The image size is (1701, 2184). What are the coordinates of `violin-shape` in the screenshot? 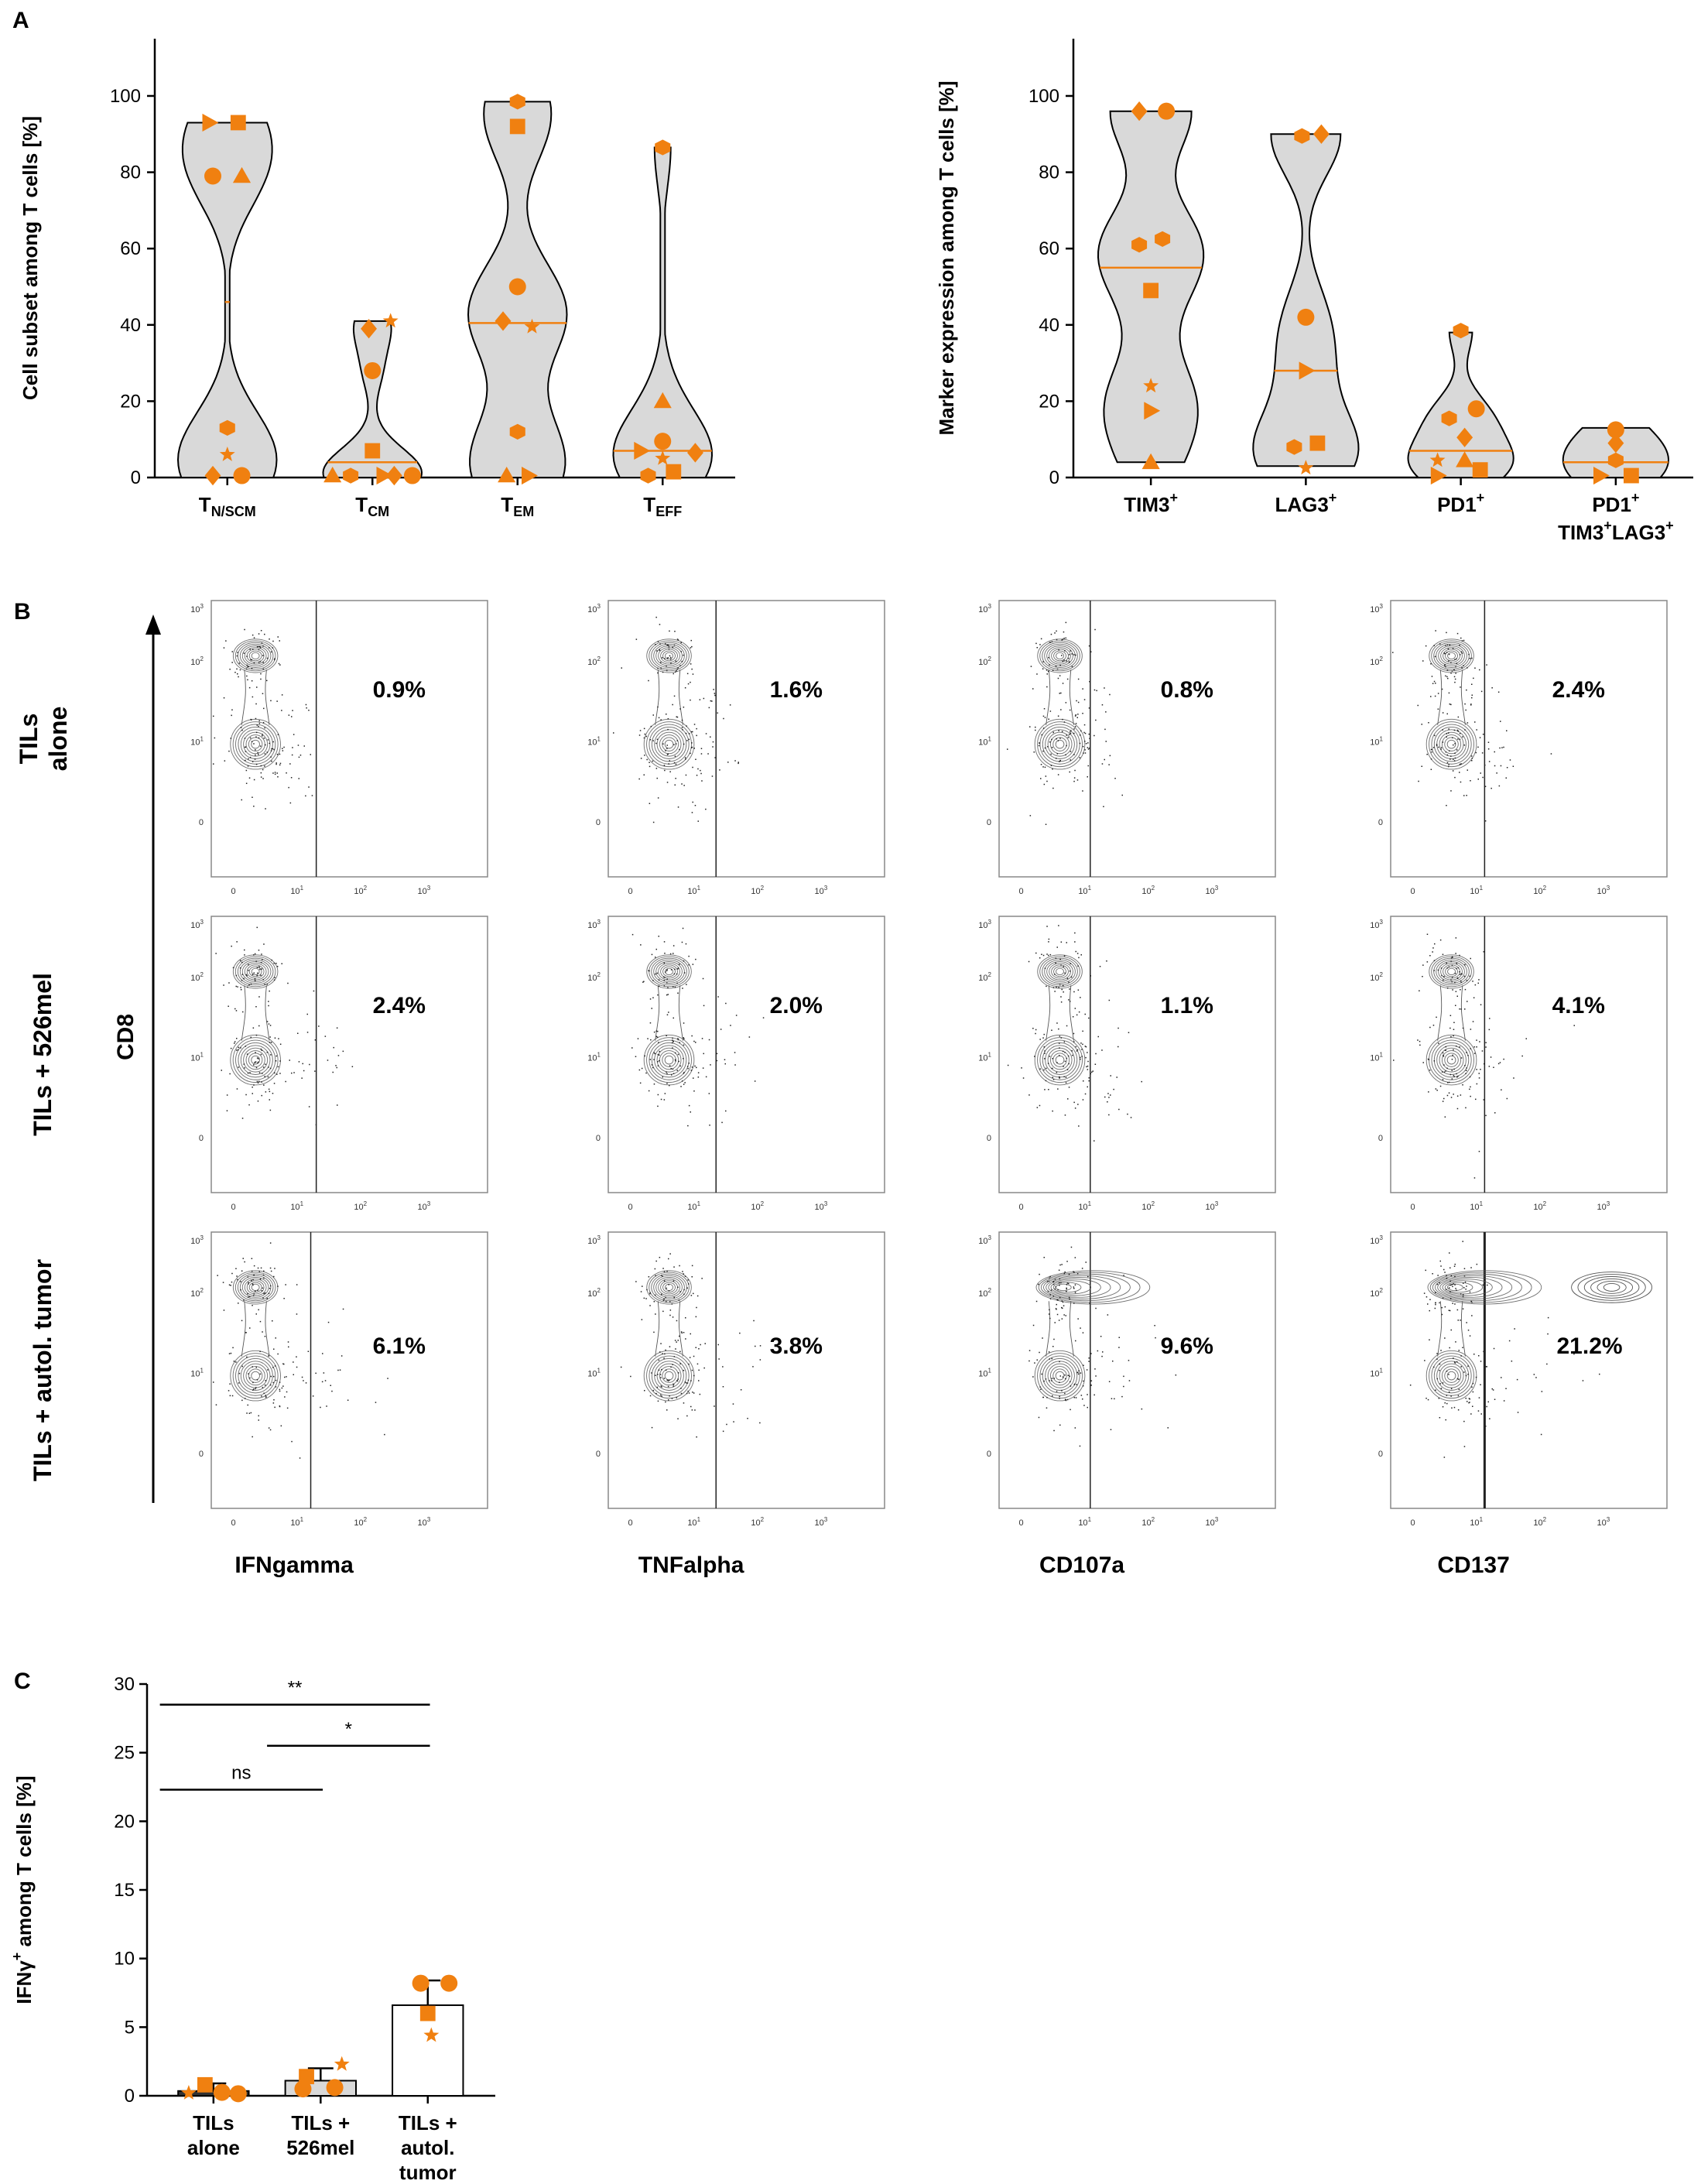 It's located at (227, 300).